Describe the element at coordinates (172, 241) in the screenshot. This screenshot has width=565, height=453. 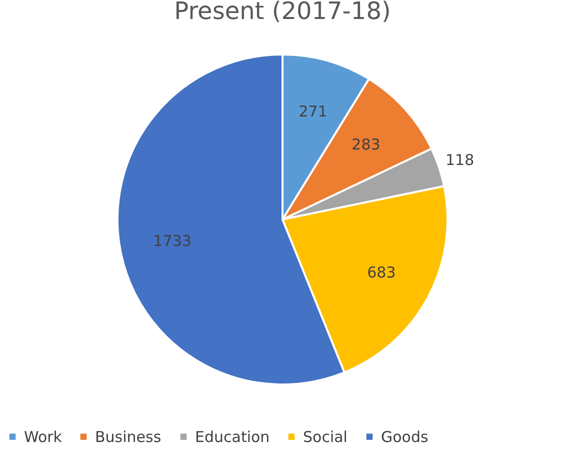
I see `data-label: 1733` at that location.